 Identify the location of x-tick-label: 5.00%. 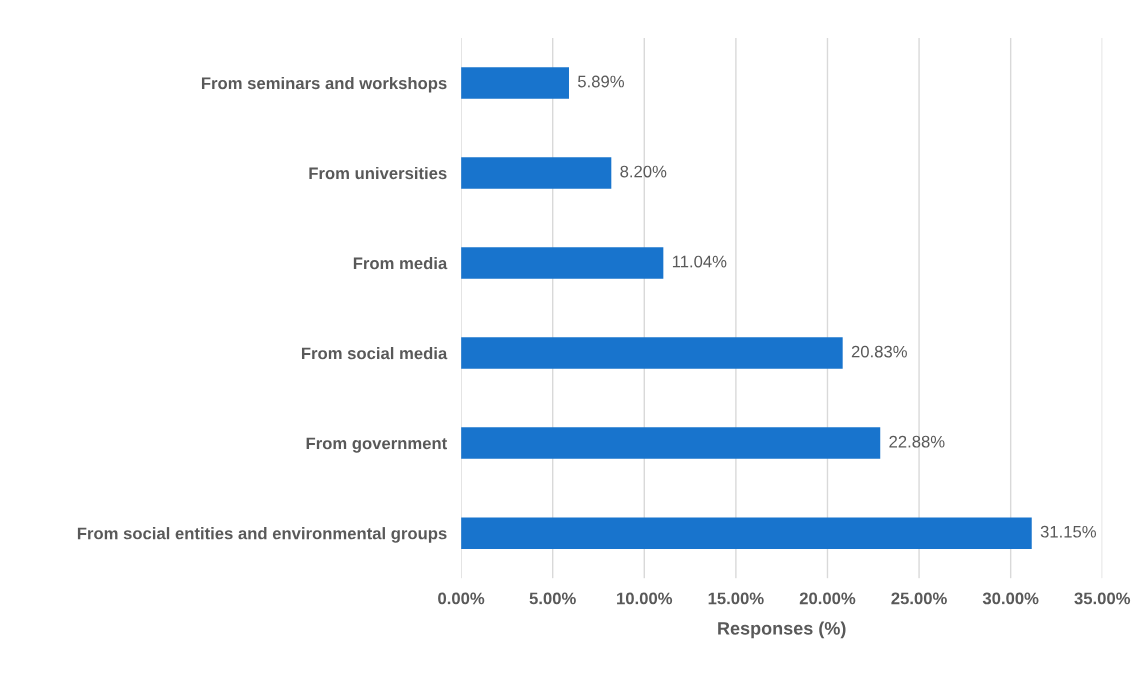
(552, 598).